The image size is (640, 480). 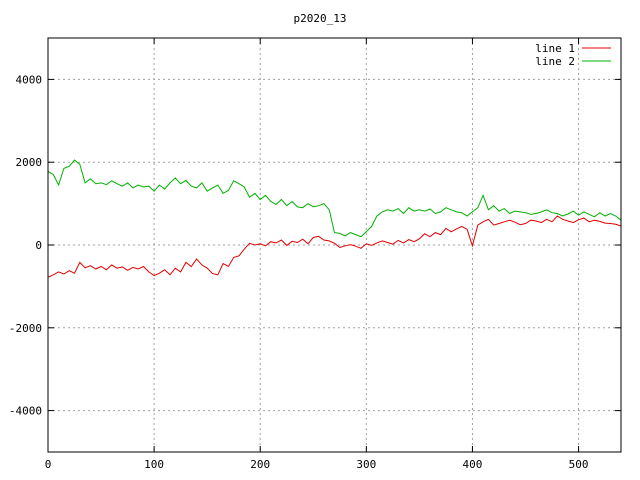 What do you see at coordinates (473, 464) in the screenshot?
I see `x-tick-label: 400` at bounding box center [473, 464].